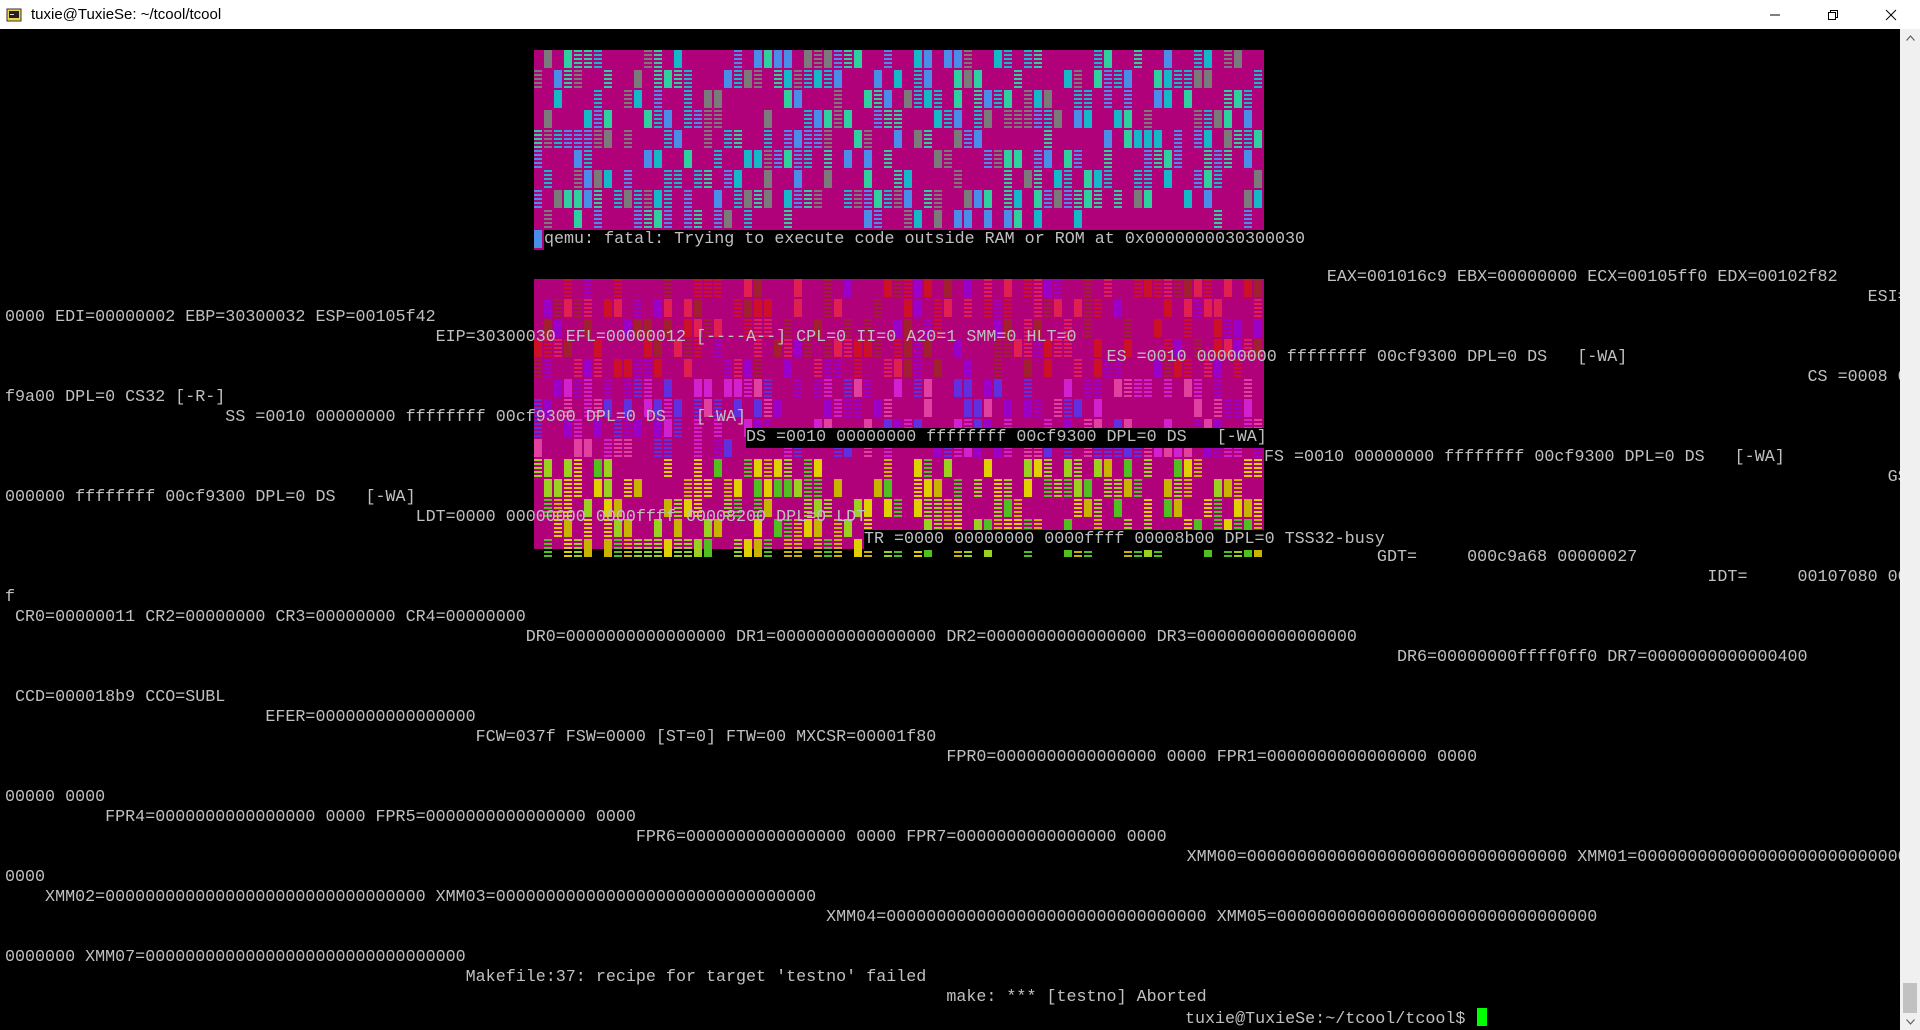 The image size is (1920, 1030). Describe the element at coordinates (10, 597) in the screenshot. I see `terminal-line: f` at that location.